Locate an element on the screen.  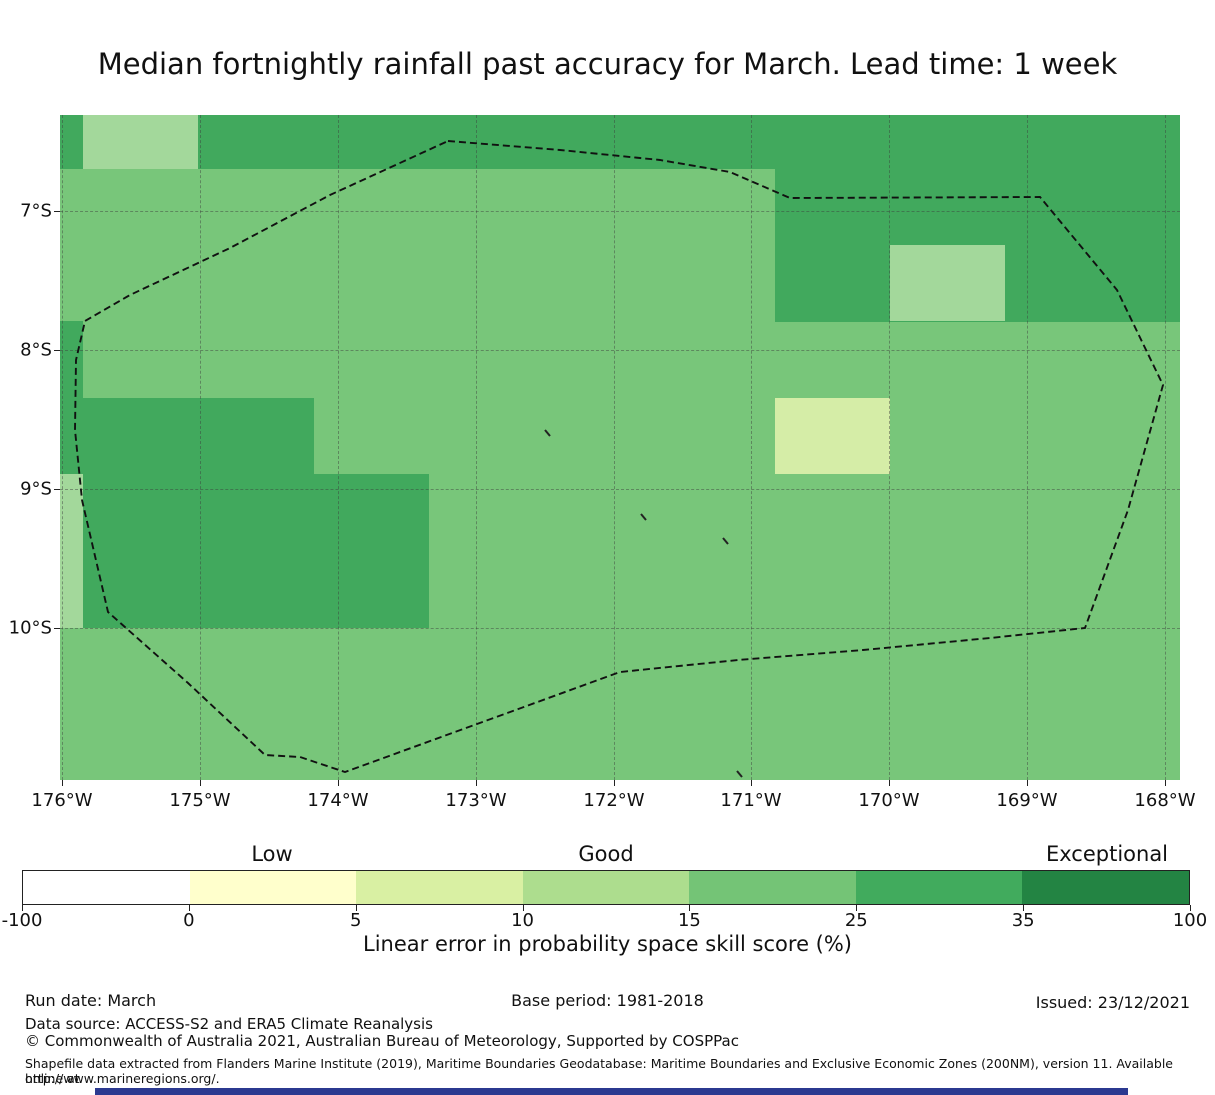
colorbar-tick-label: 25 is located at coordinates (856, 920).